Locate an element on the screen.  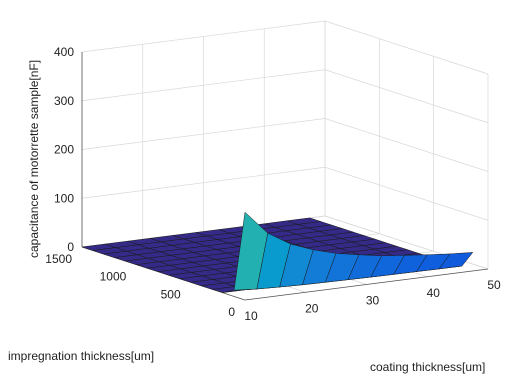
y-tick-label: 1000 is located at coordinates (113, 277).